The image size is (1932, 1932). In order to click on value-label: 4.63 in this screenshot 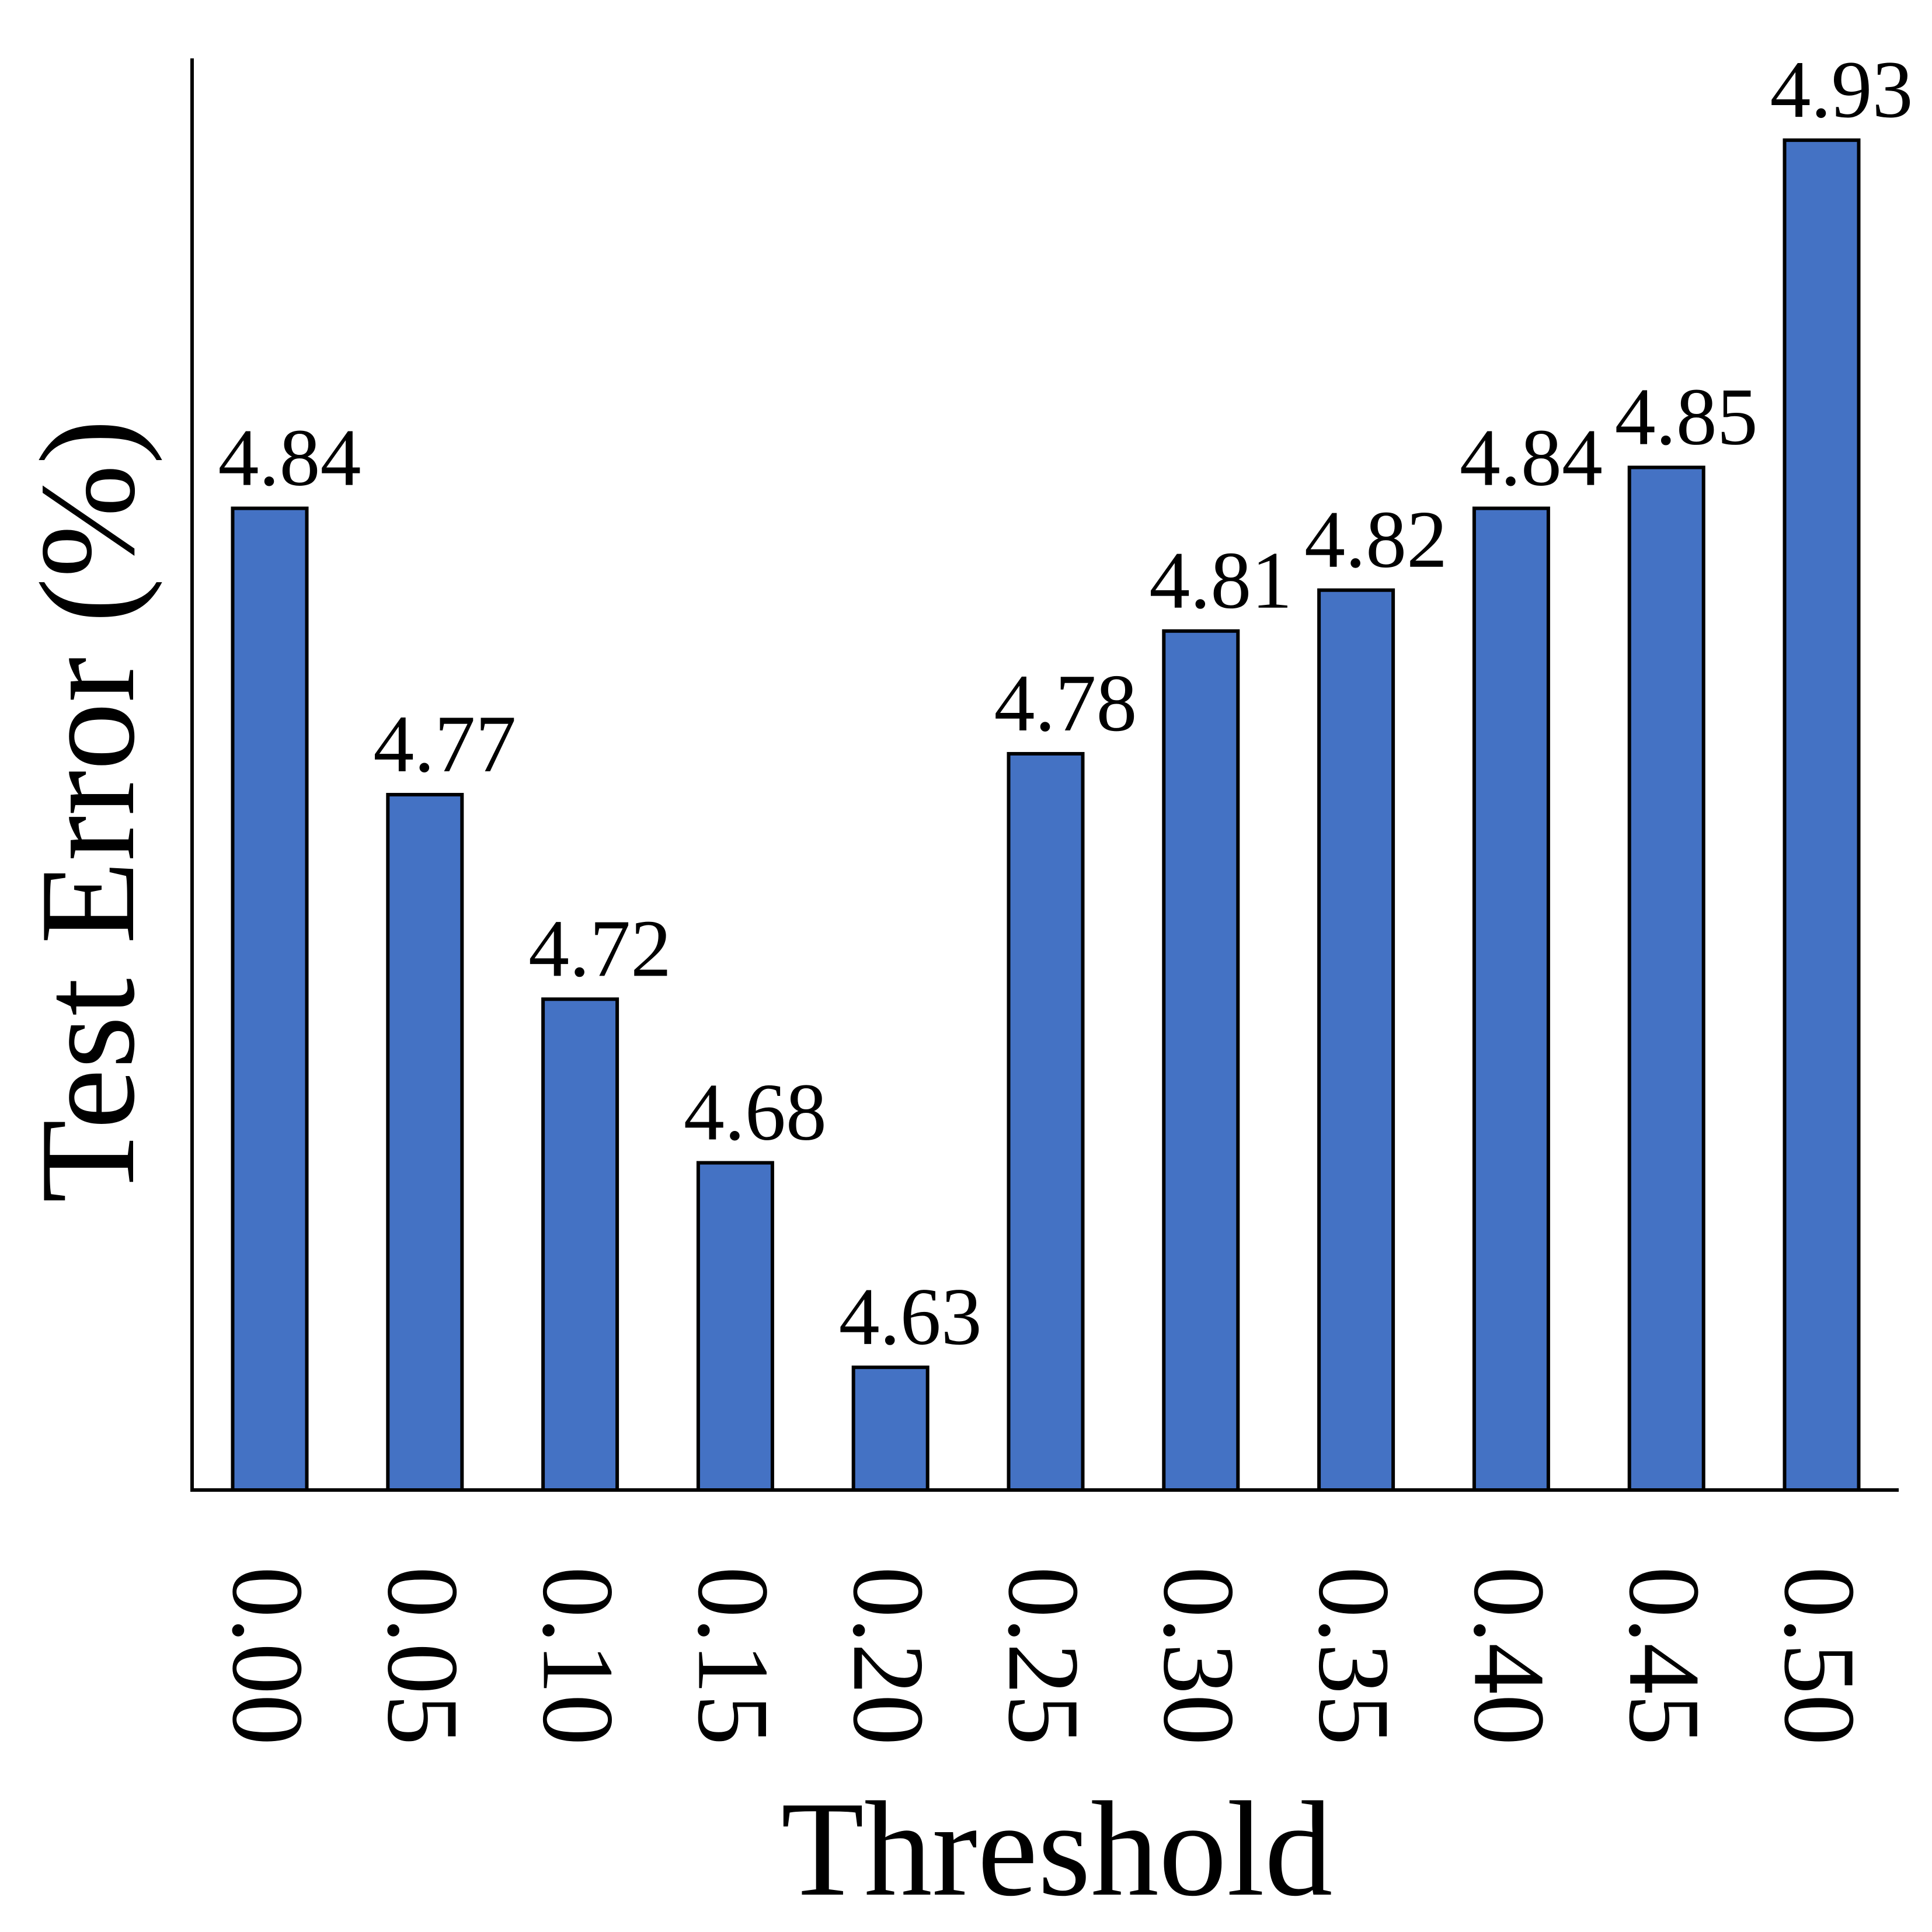, I will do `click(910, 1317)`.